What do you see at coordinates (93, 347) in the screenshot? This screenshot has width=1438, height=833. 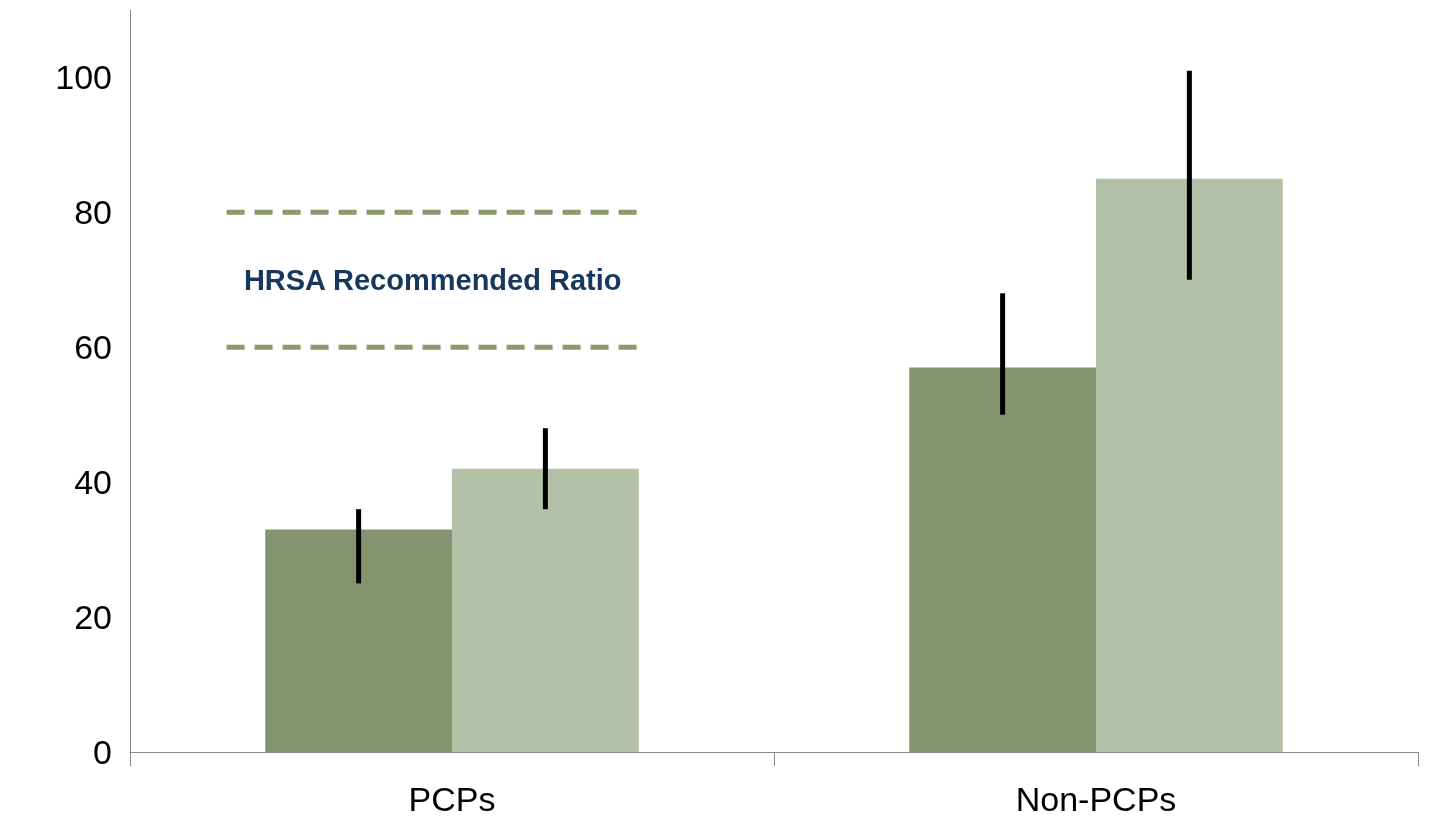 I see `y-tick-label: 60` at bounding box center [93, 347].